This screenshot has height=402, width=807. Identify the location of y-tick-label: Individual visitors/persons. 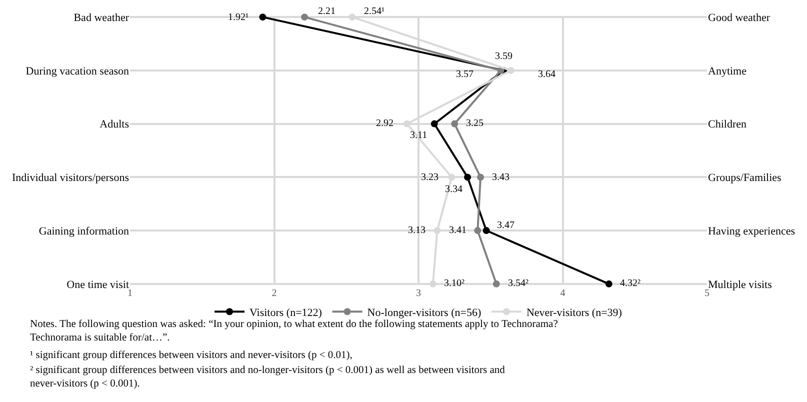
(70, 178).